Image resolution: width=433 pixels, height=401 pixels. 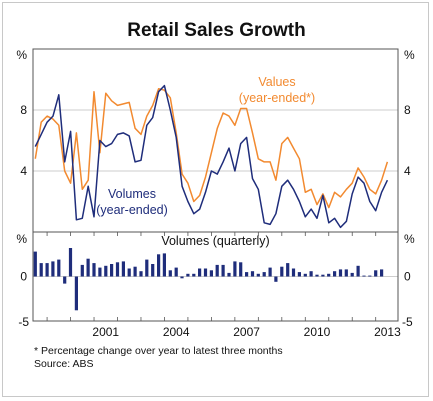 I want to click on y-tick-left-8: 8, so click(x=23, y=110).